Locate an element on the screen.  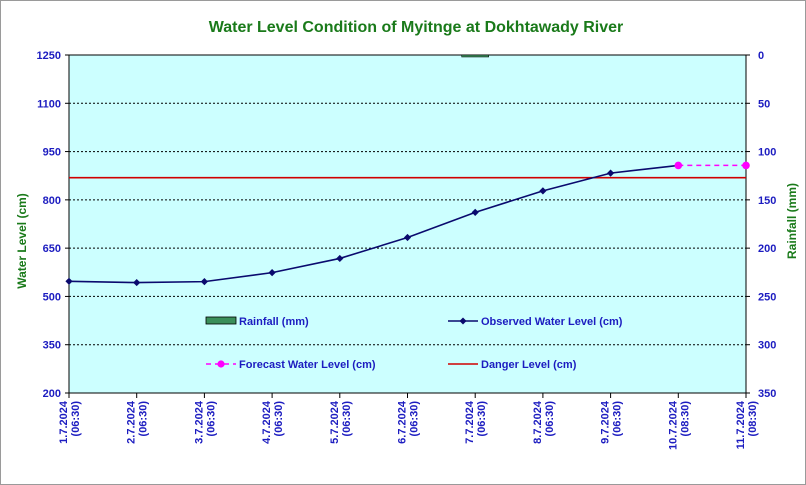
x-tick-label: 5.7.2024(06:30) is located at coordinates (341, 422).